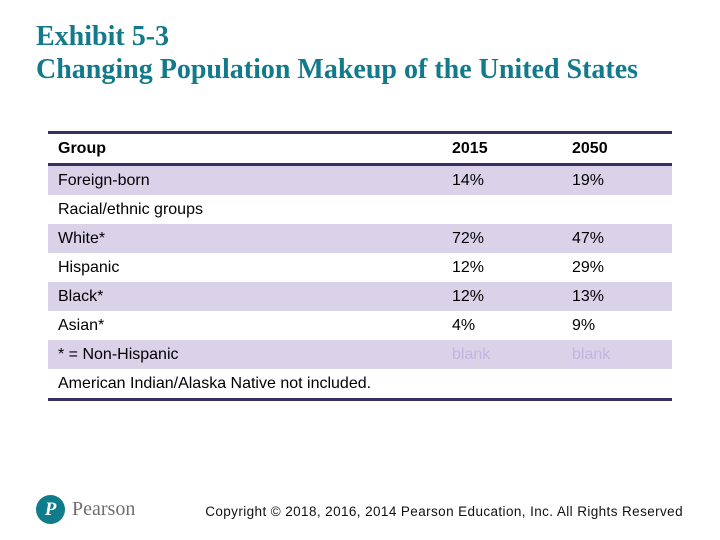  I want to click on value-2015: blank, so click(512, 354).